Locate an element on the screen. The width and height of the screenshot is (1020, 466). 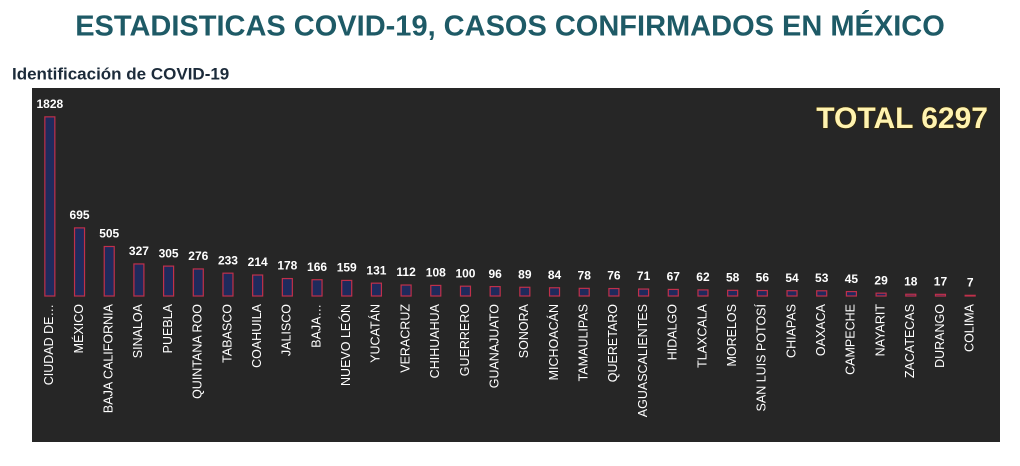
x-tick-label: SINALOA is located at coordinates (138, 330).